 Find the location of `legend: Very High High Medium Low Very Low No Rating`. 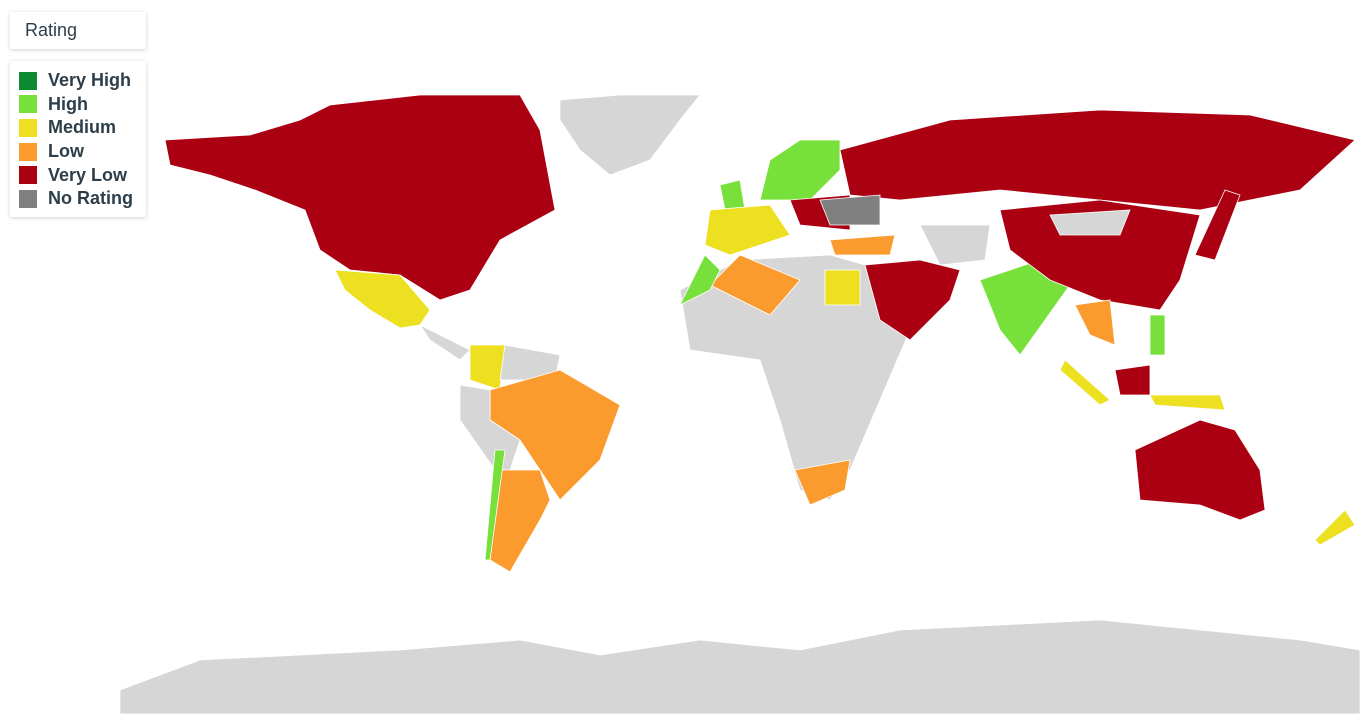

legend: Very High High Medium Low Very Low No Rating is located at coordinates (78, 139).